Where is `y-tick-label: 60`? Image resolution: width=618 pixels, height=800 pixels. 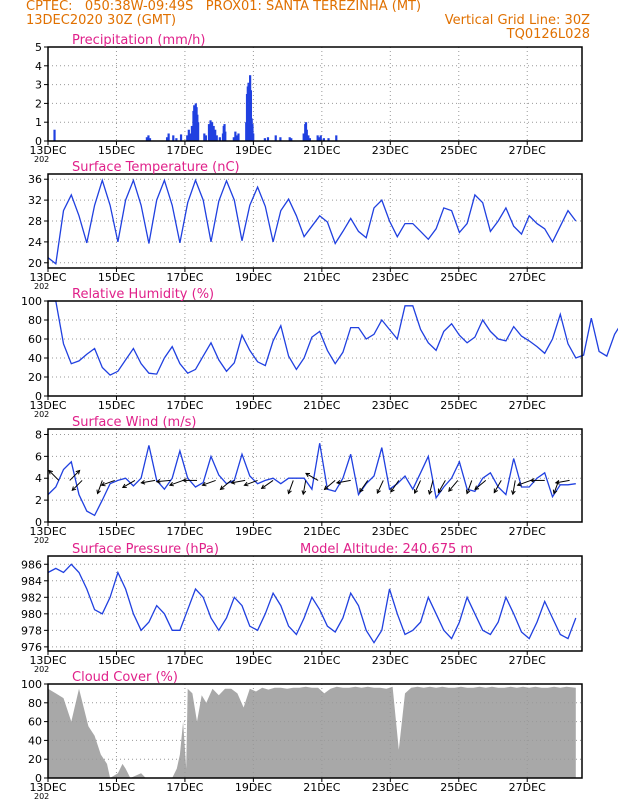
y-tick-label: 60 is located at coordinates (35, 722).